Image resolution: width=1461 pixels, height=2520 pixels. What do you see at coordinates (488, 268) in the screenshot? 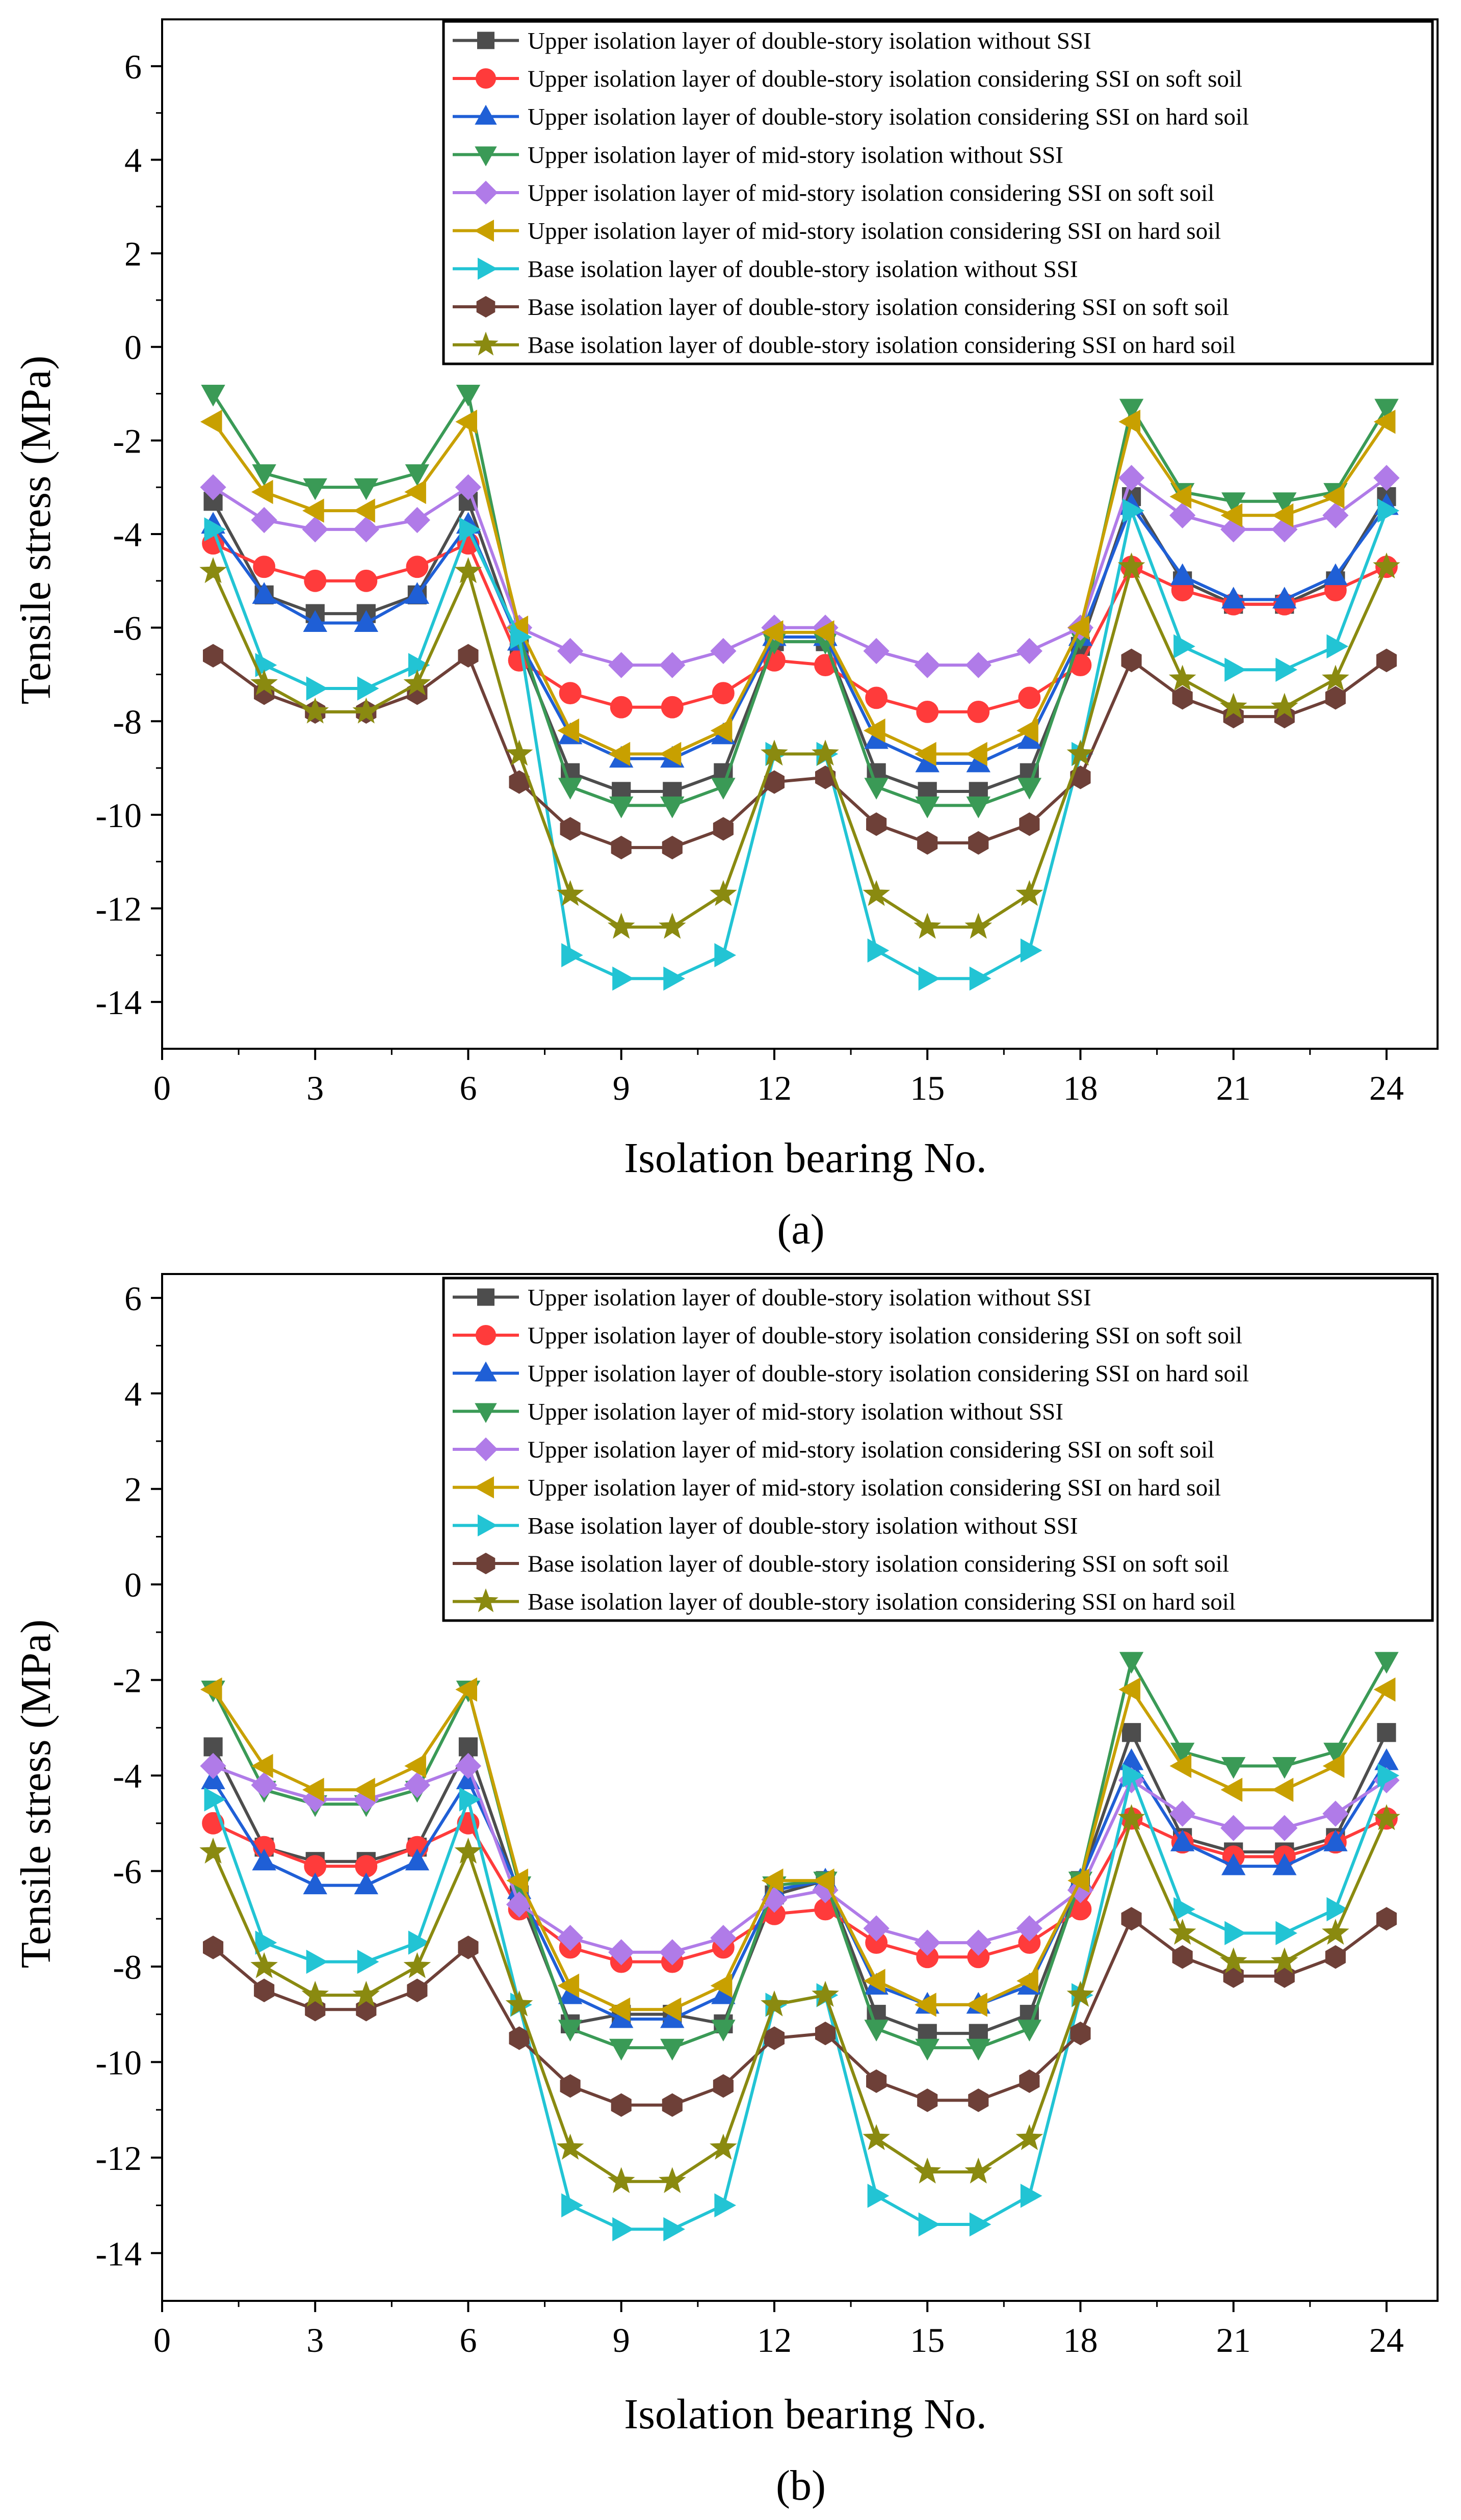
I see `panel-a-legend-swatch-marker` at bounding box center [488, 268].